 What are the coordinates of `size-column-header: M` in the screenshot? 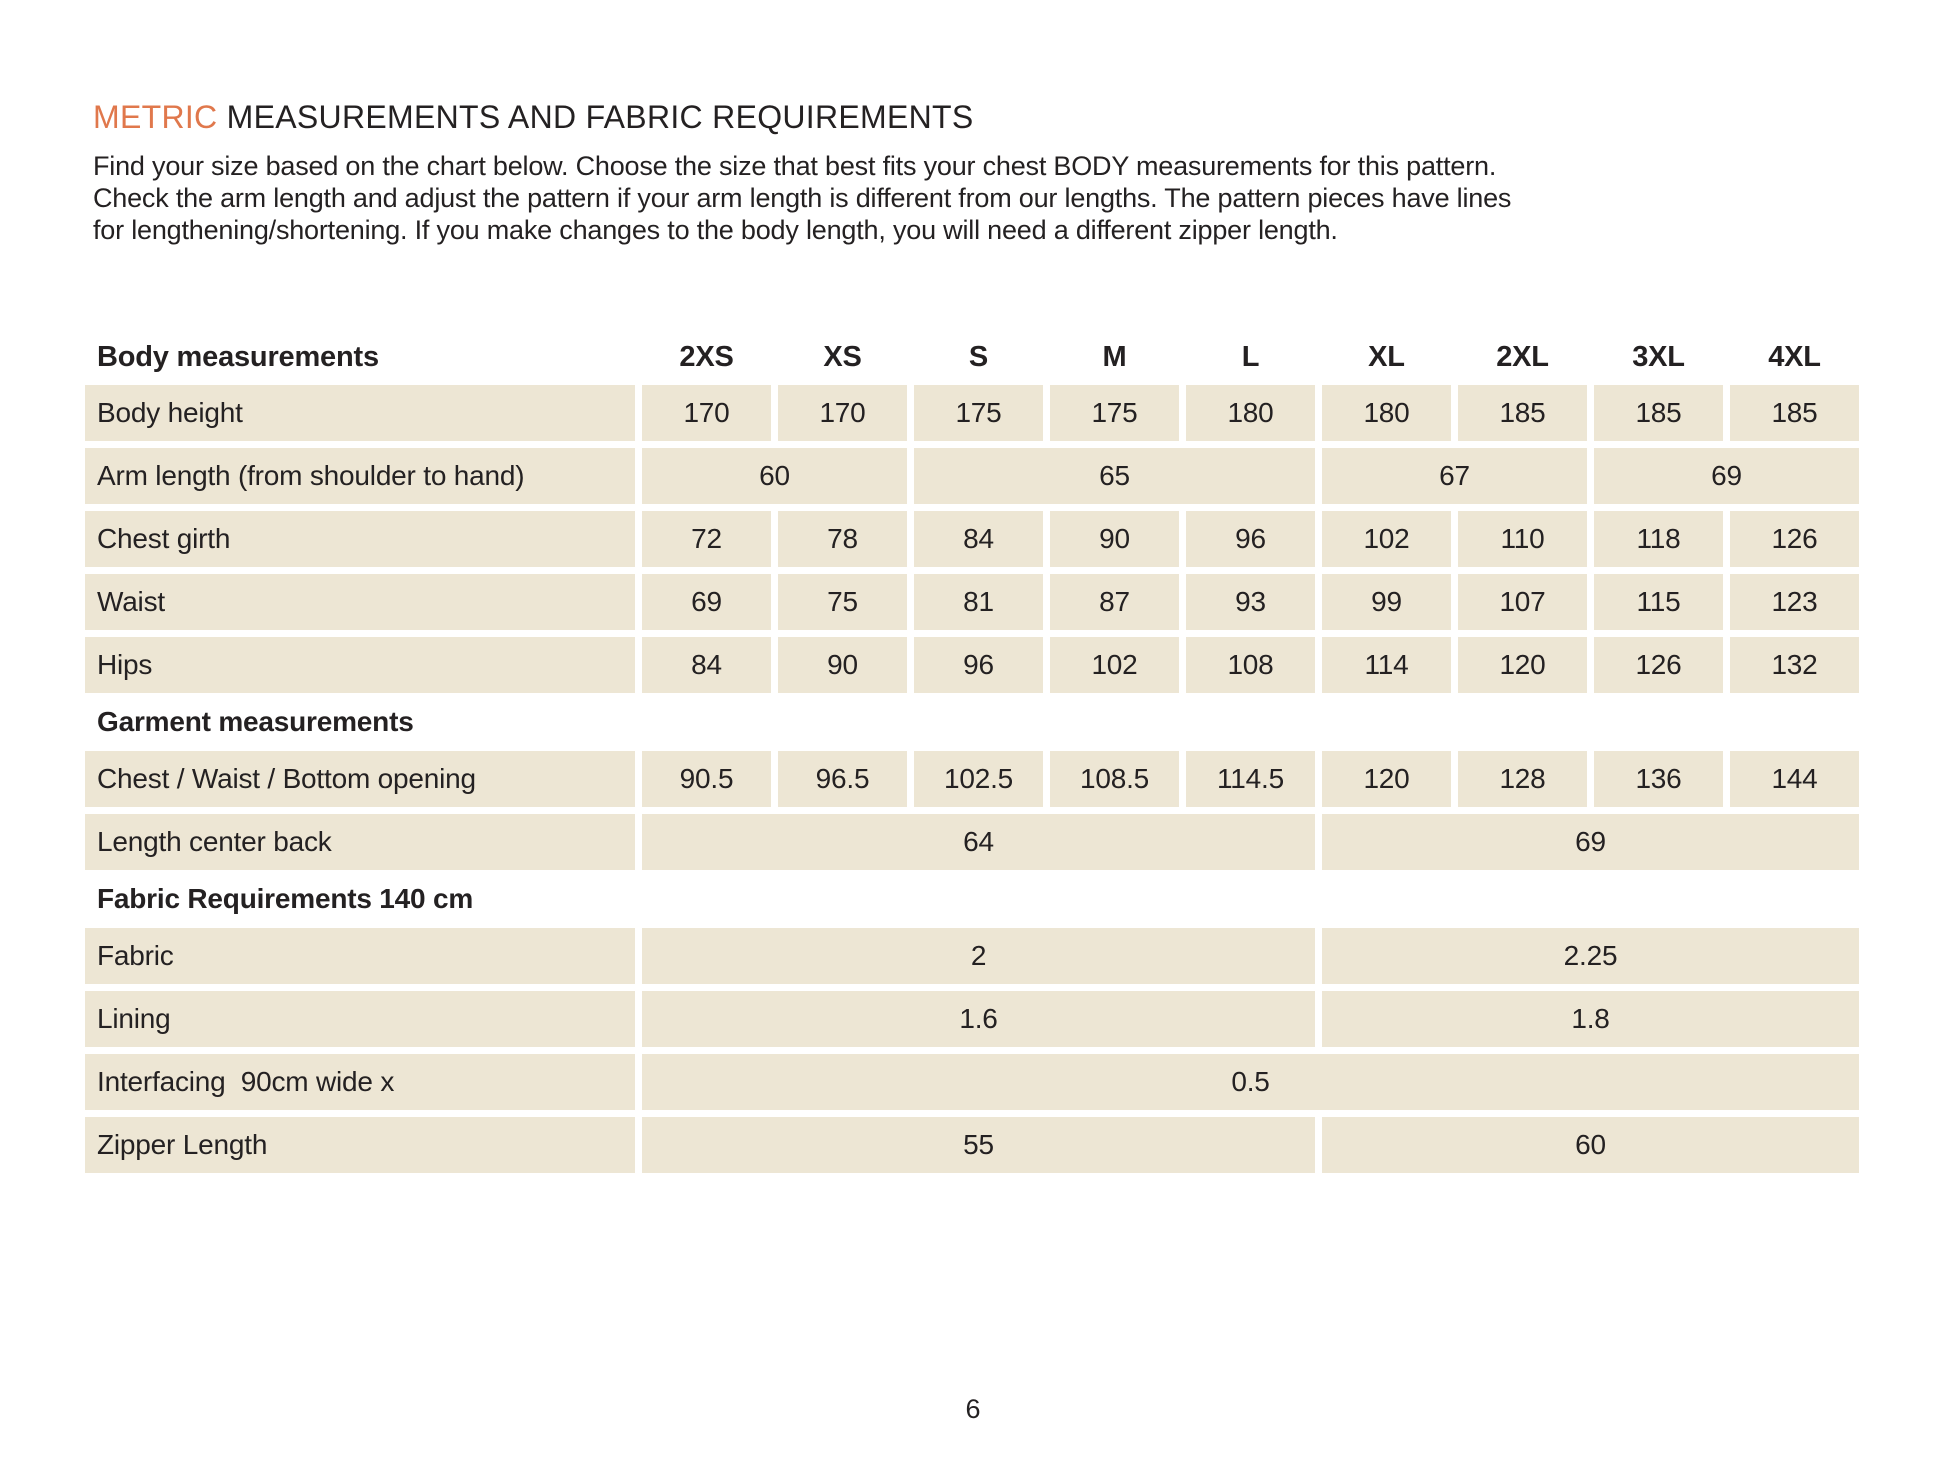 It's located at (1114, 356).